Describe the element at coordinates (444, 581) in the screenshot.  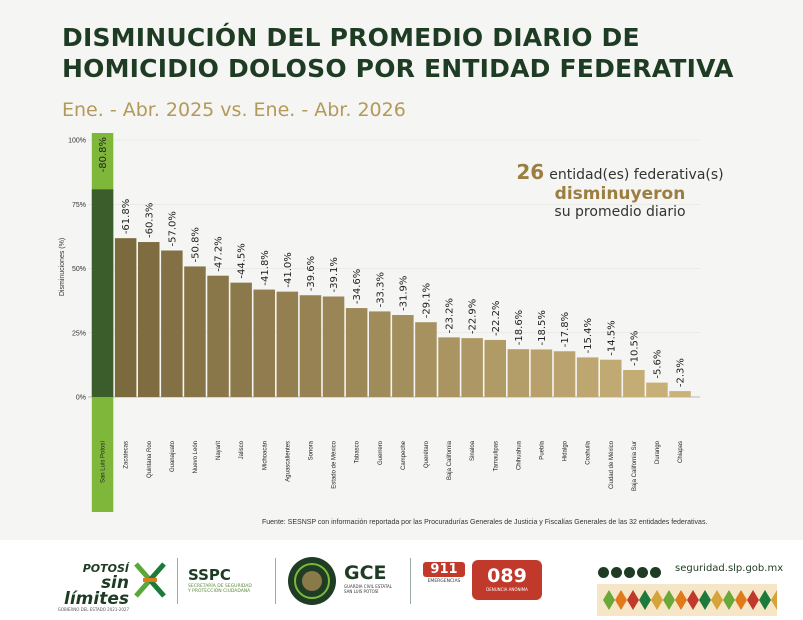
I see `n911-sub: EMERGENCIAS` at that location.